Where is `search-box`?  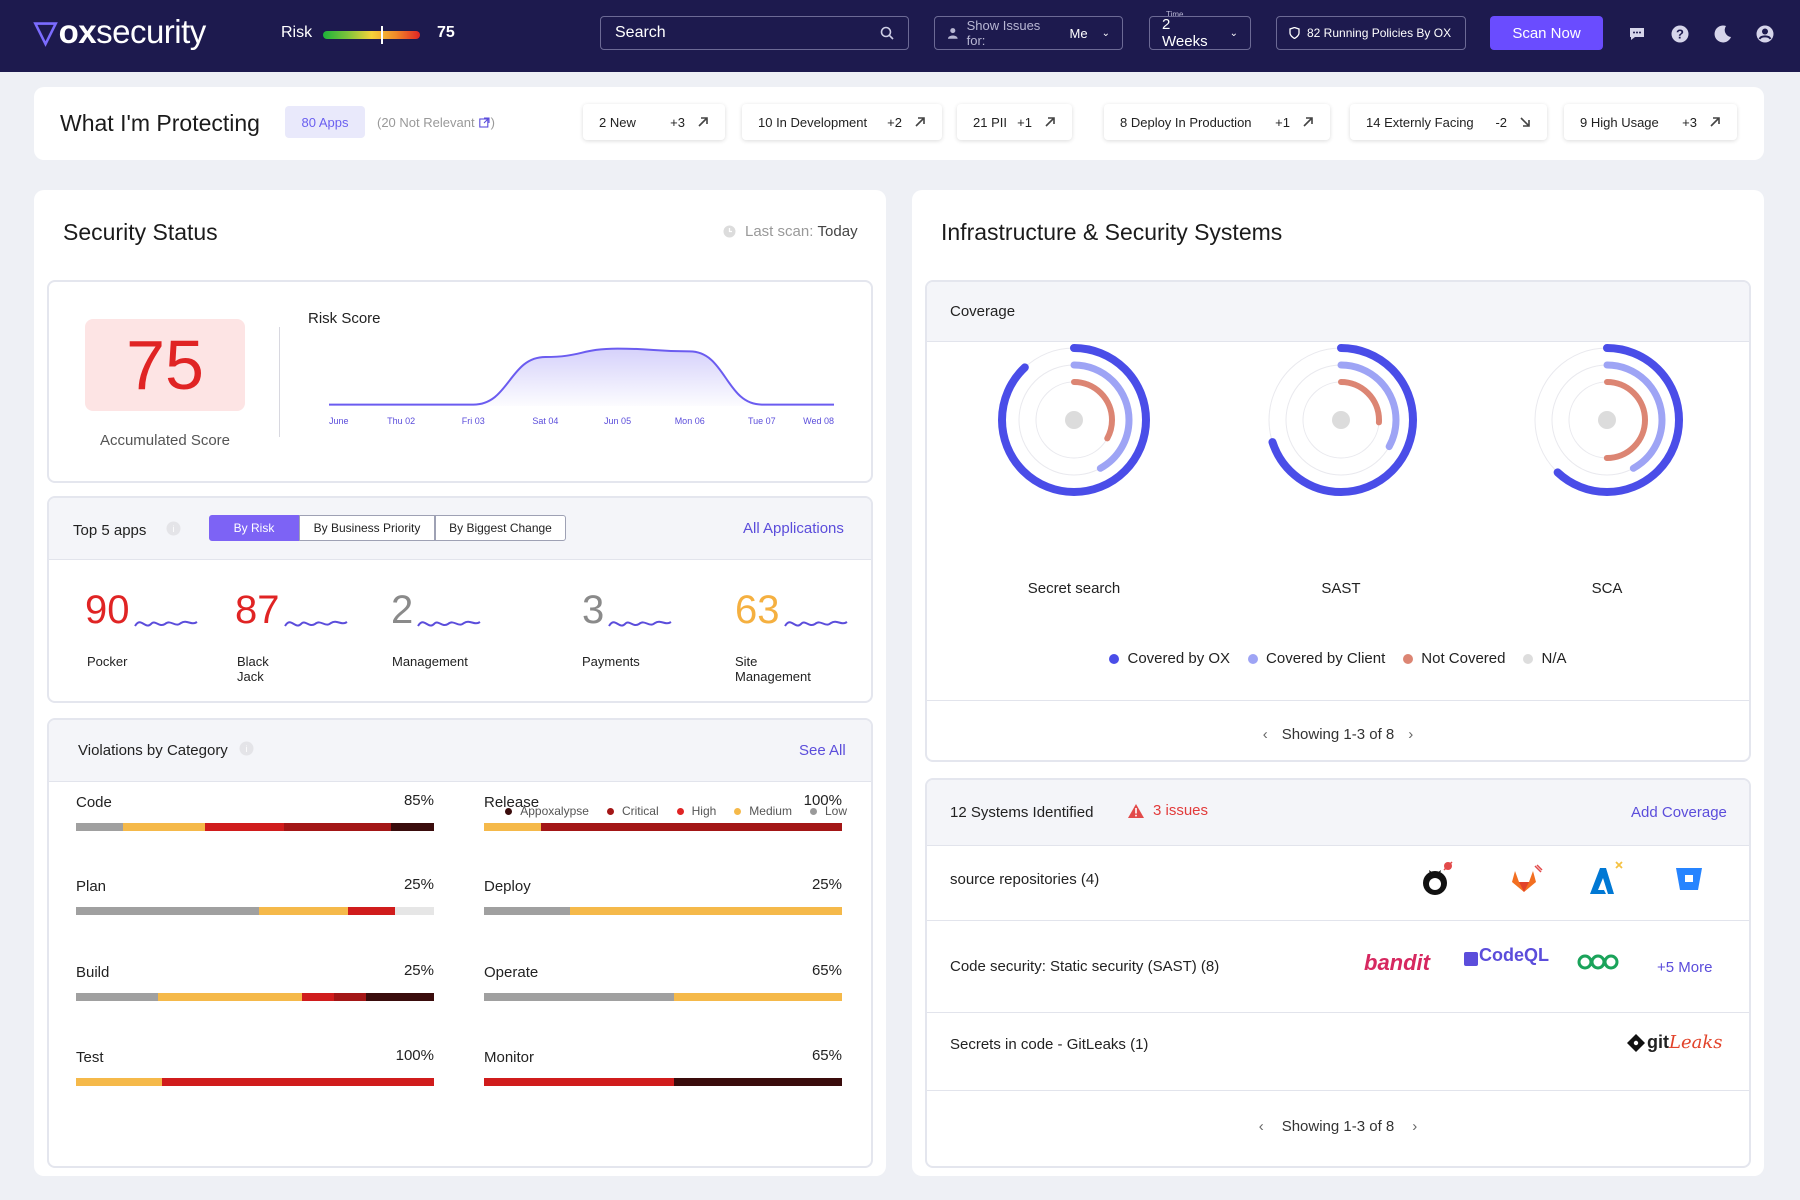 search-box is located at coordinates (754, 33).